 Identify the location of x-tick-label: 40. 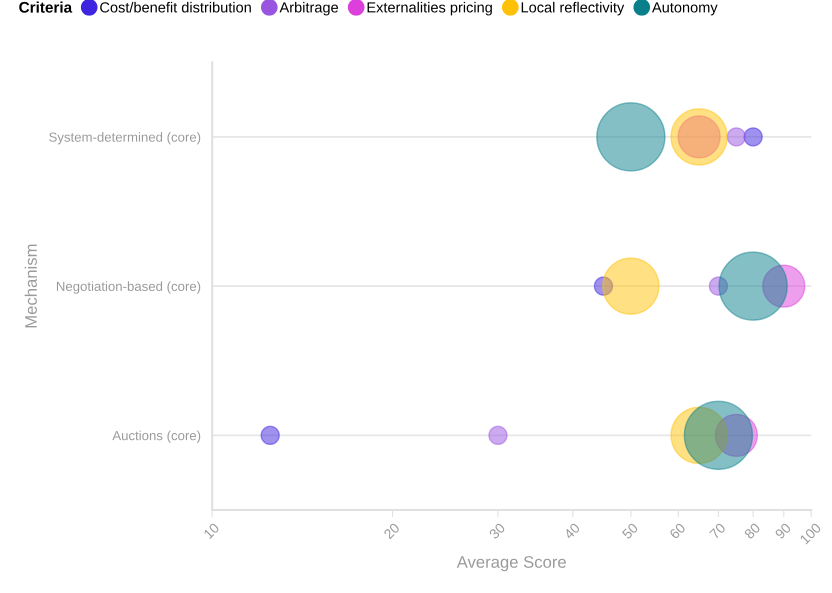
(572, 531).